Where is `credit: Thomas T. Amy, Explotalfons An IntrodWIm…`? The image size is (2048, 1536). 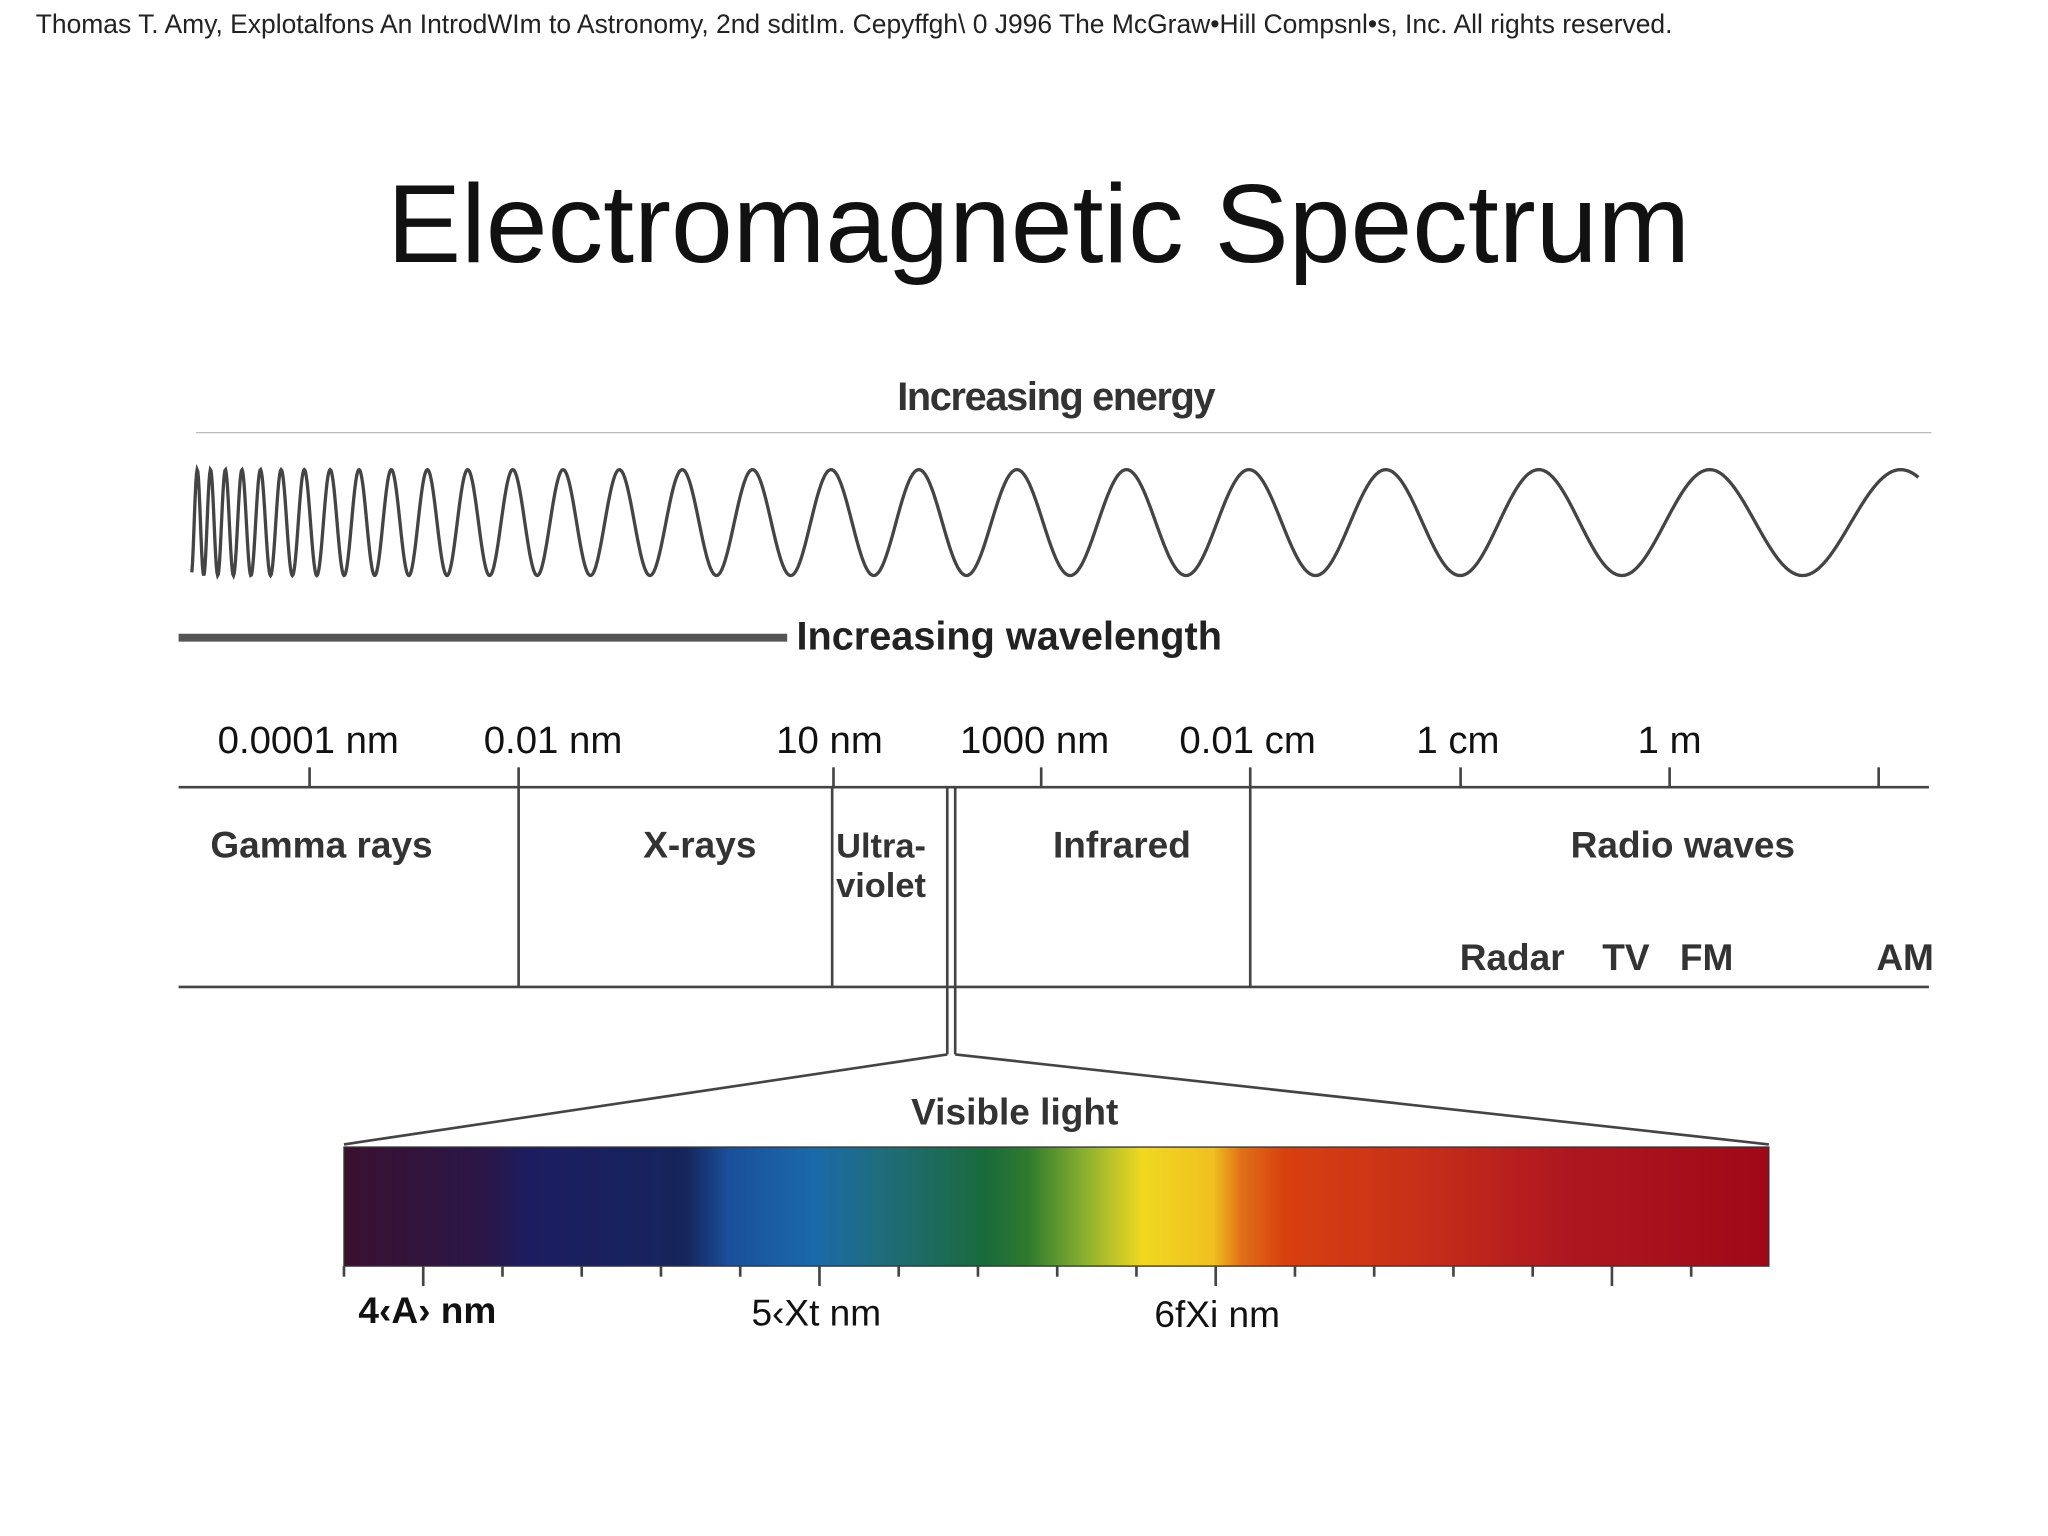 credit: Thomas T. Amy, Explotalfons An IntrodWIm… is located at coordinates (854, 24).